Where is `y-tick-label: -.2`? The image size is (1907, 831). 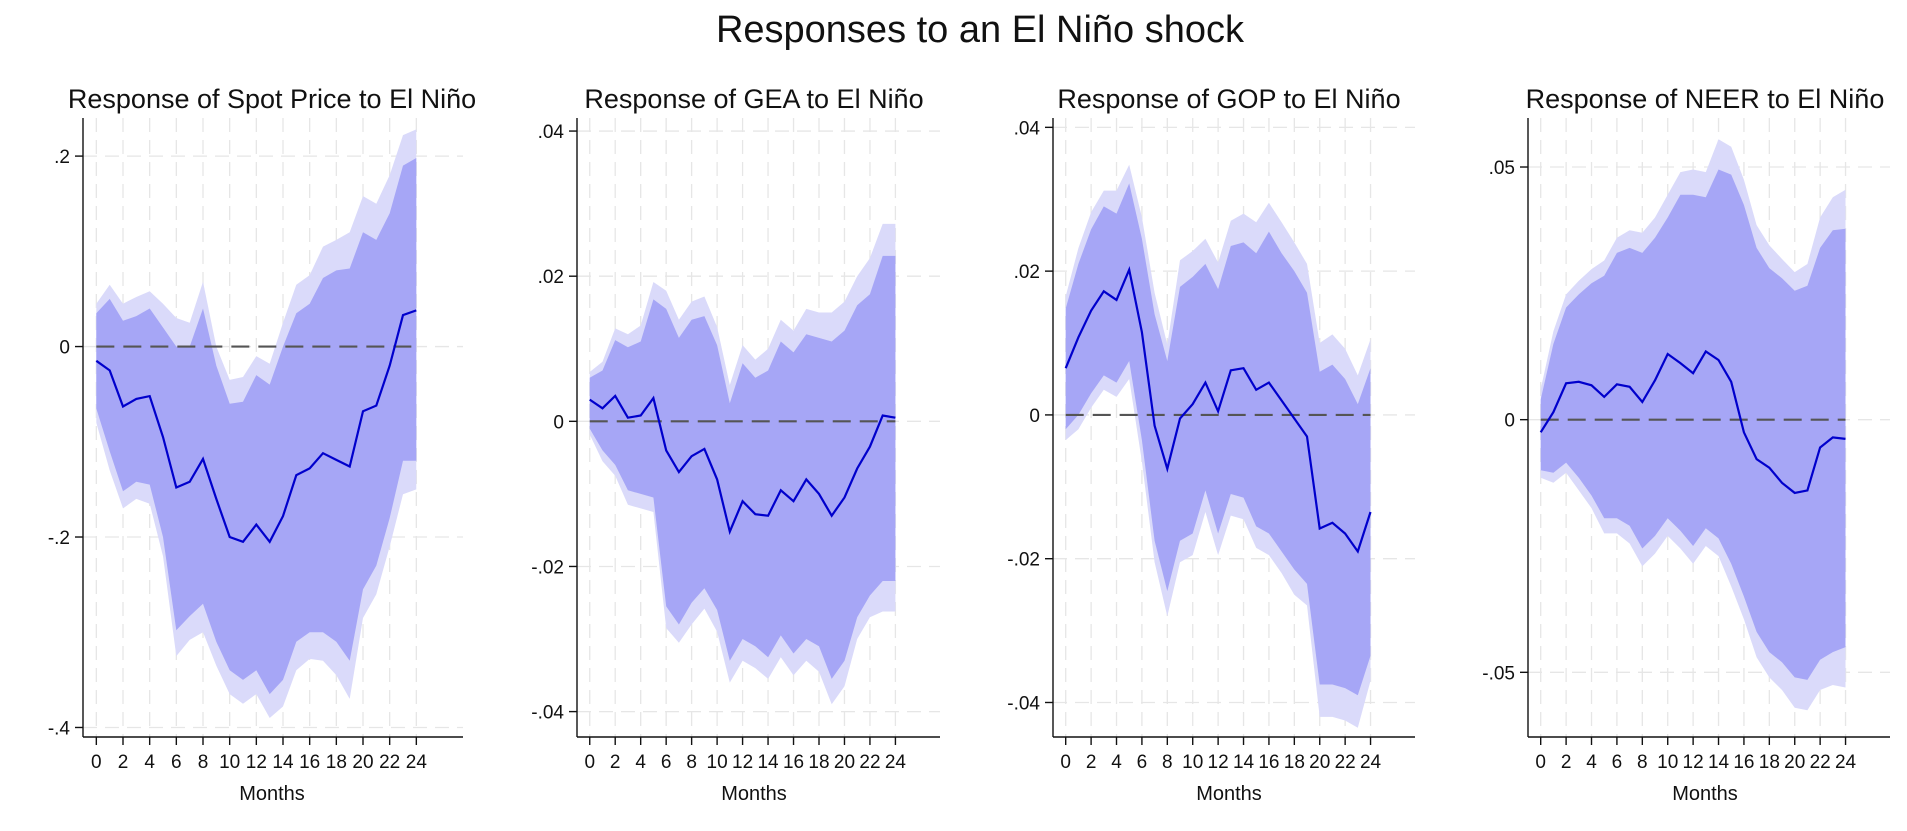
y-tick-label: -.2 is located at coordinates (59, 538).